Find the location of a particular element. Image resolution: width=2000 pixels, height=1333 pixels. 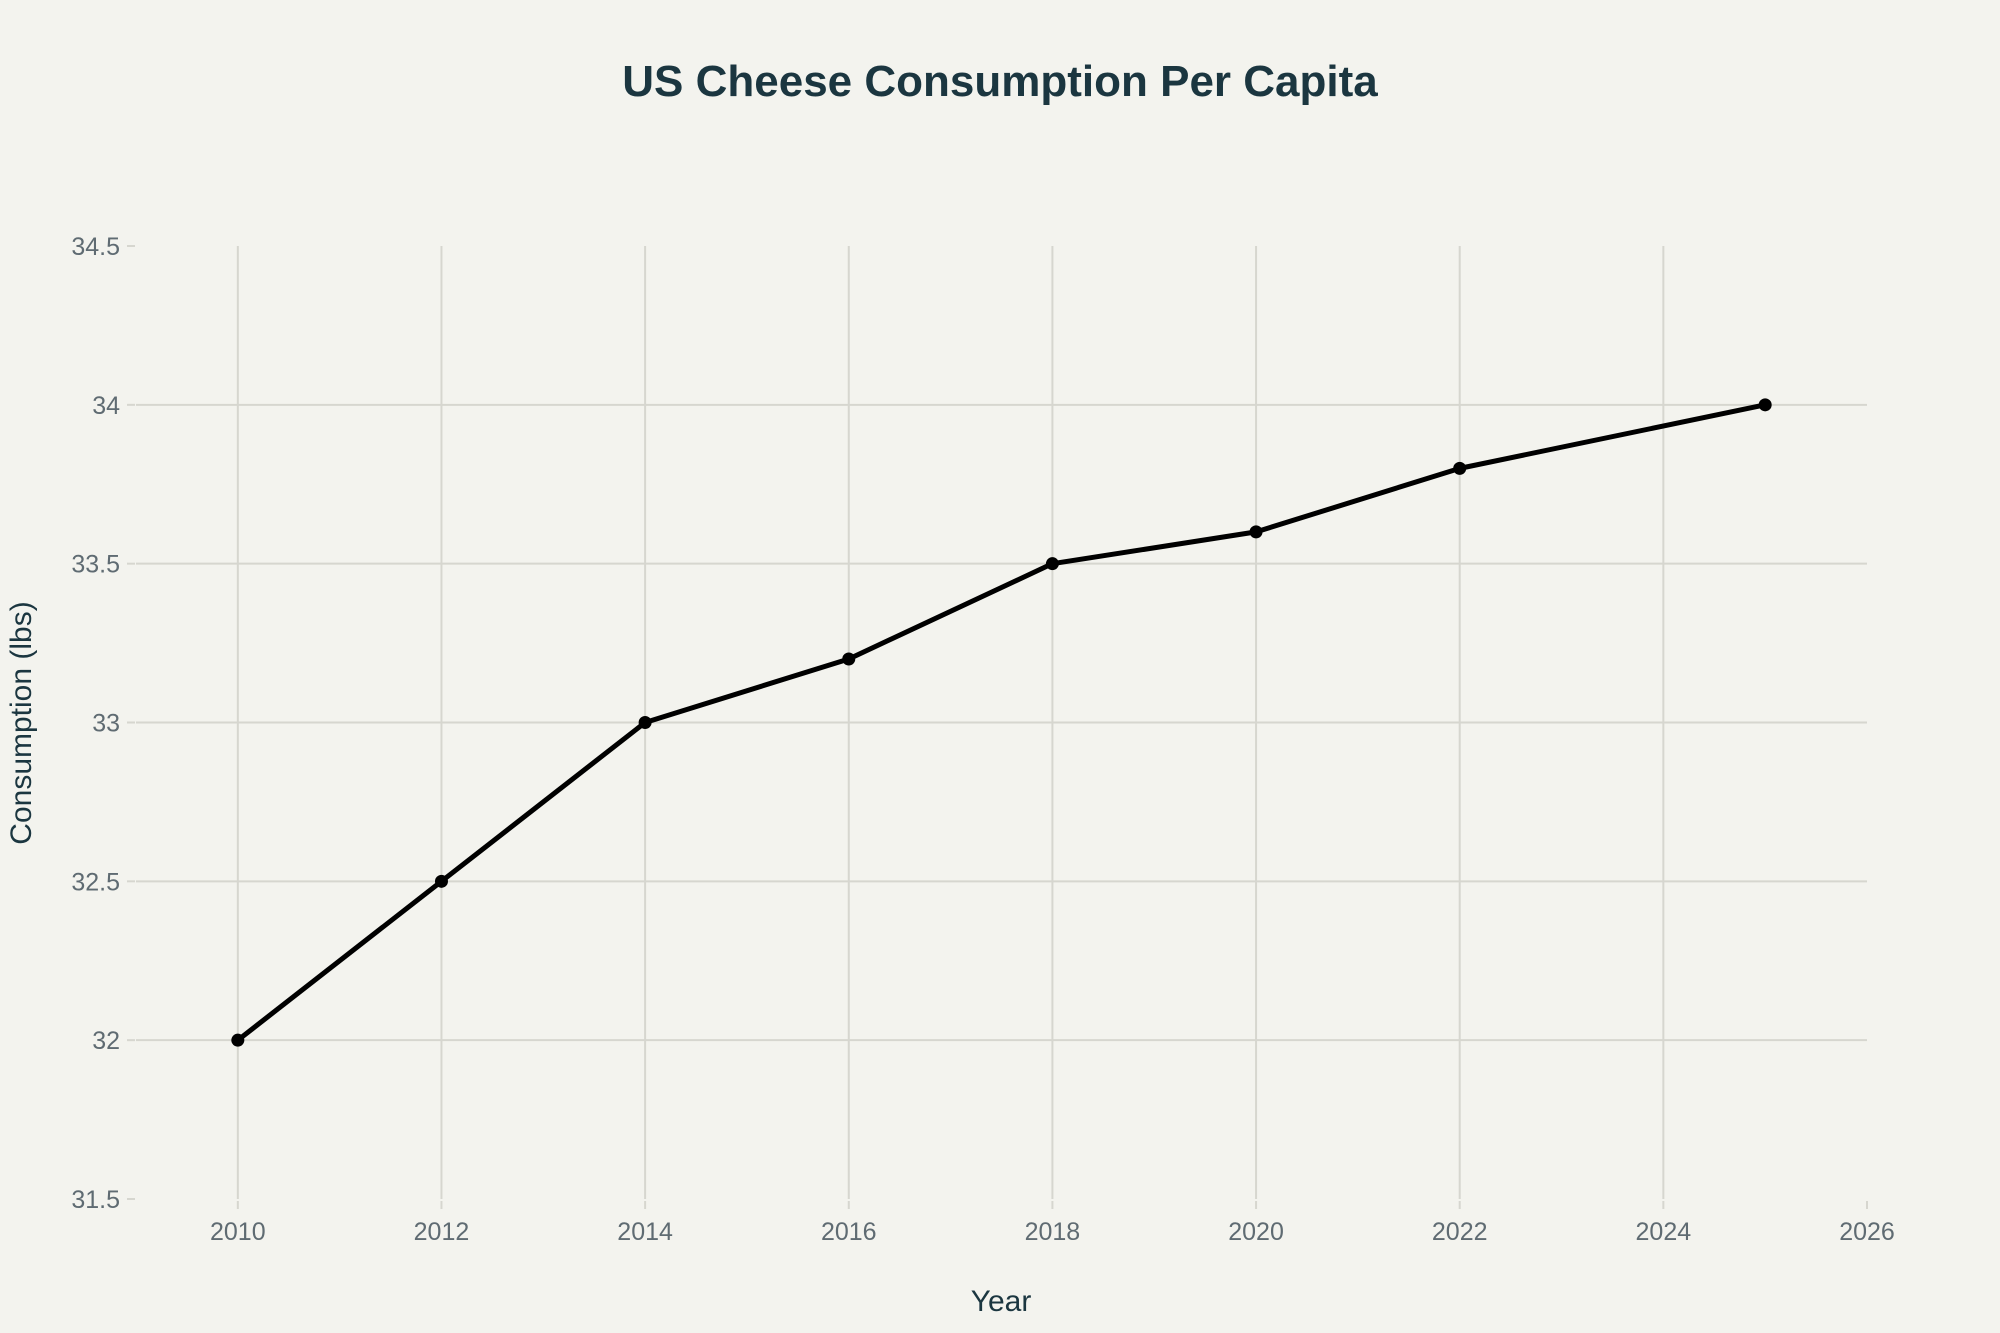

y-tick-label: 34 is located at coordinates (106, 406).